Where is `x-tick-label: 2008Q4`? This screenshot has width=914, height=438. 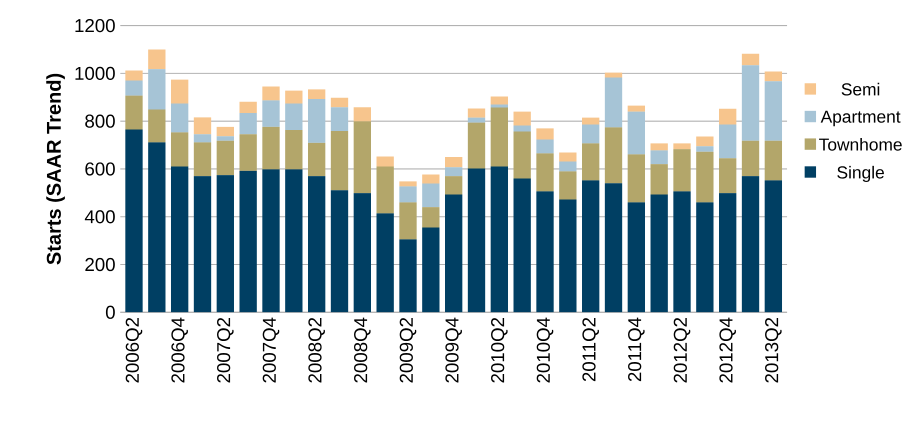
x-tick-label: 2008Q4 is located at coordinates (362, 350).